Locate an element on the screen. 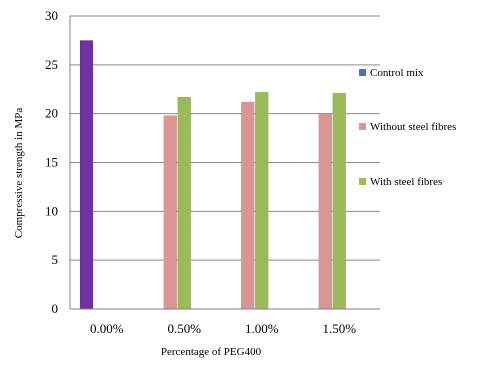  y-tick-label: 10 is located at coordinates (51, 210).